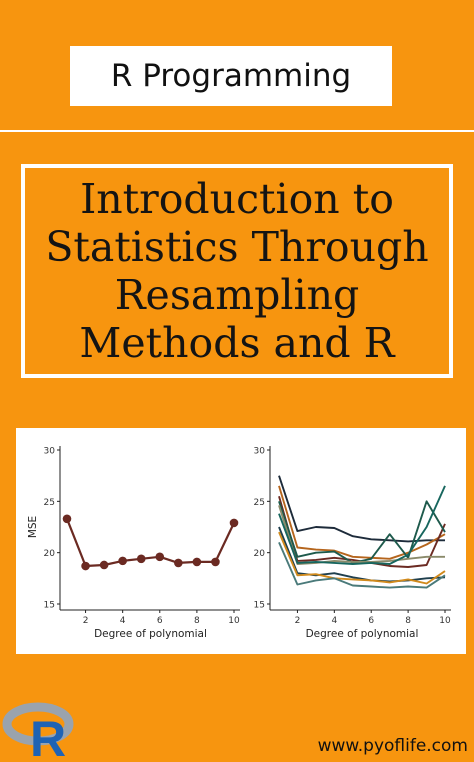 This screenshot has width=474, height=762. Describe the element at coordinates (48, 734) in the screenshot. I see `r-logo-letter: R` at that location.